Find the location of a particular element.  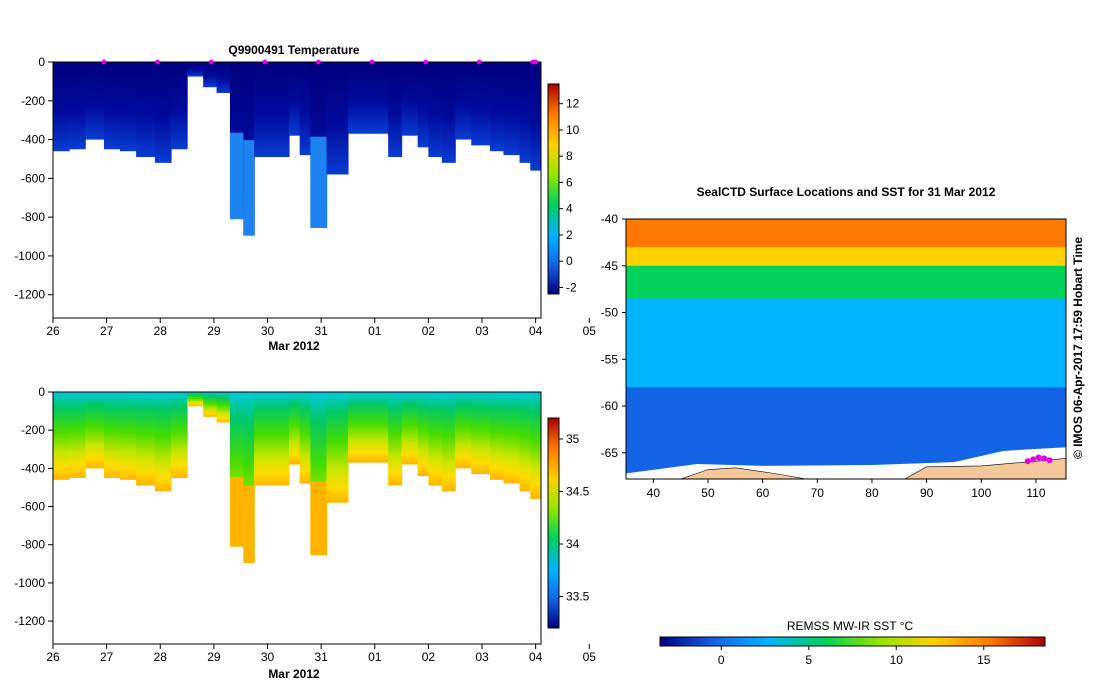

sst-colorbar is located at coordinates (852, 641).